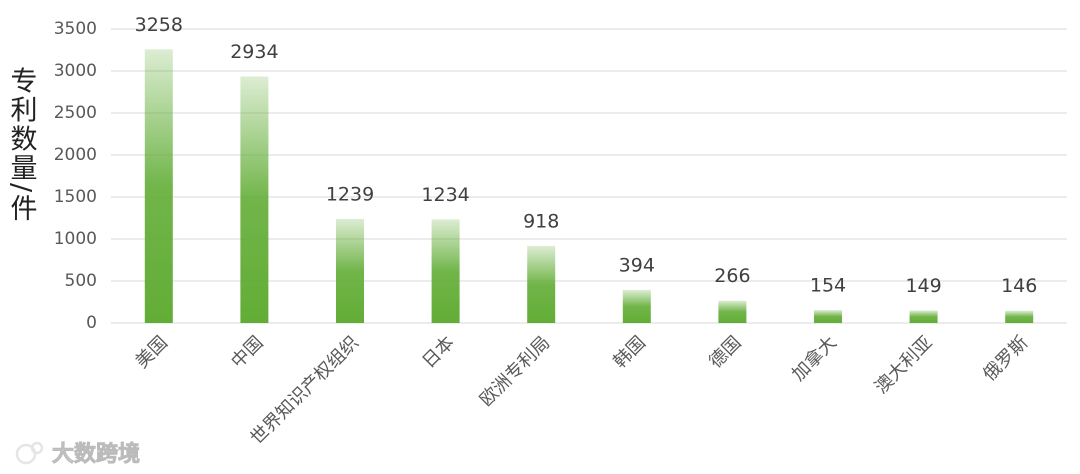  What do you see at coordinates (247, 352) in the screenshot?
I see `x-tick-label: 中国` at bounding box center [247, 352].